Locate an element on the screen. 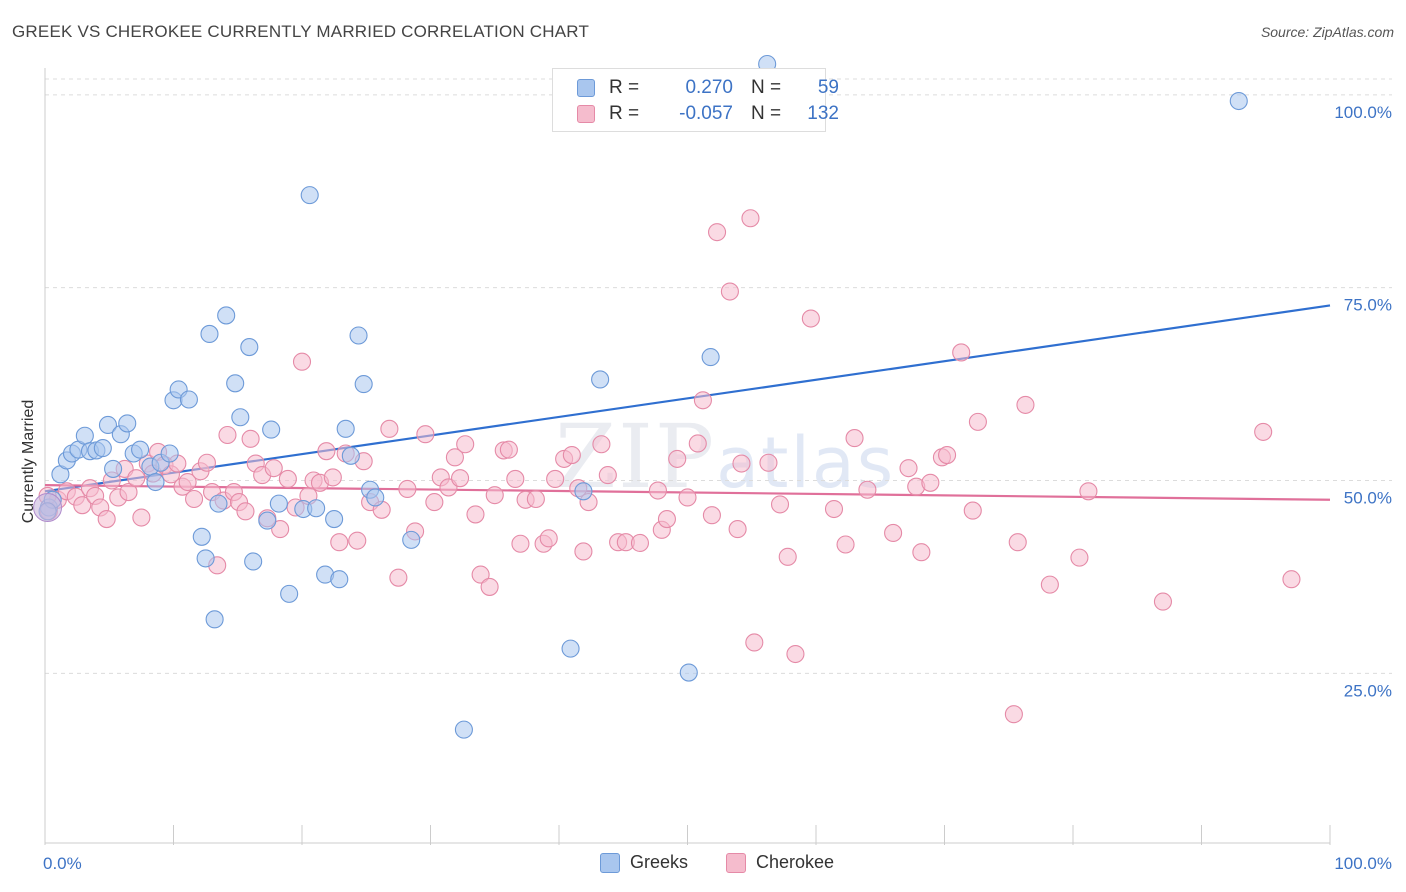  n-value: 132 is located at coordinates (823, 113).